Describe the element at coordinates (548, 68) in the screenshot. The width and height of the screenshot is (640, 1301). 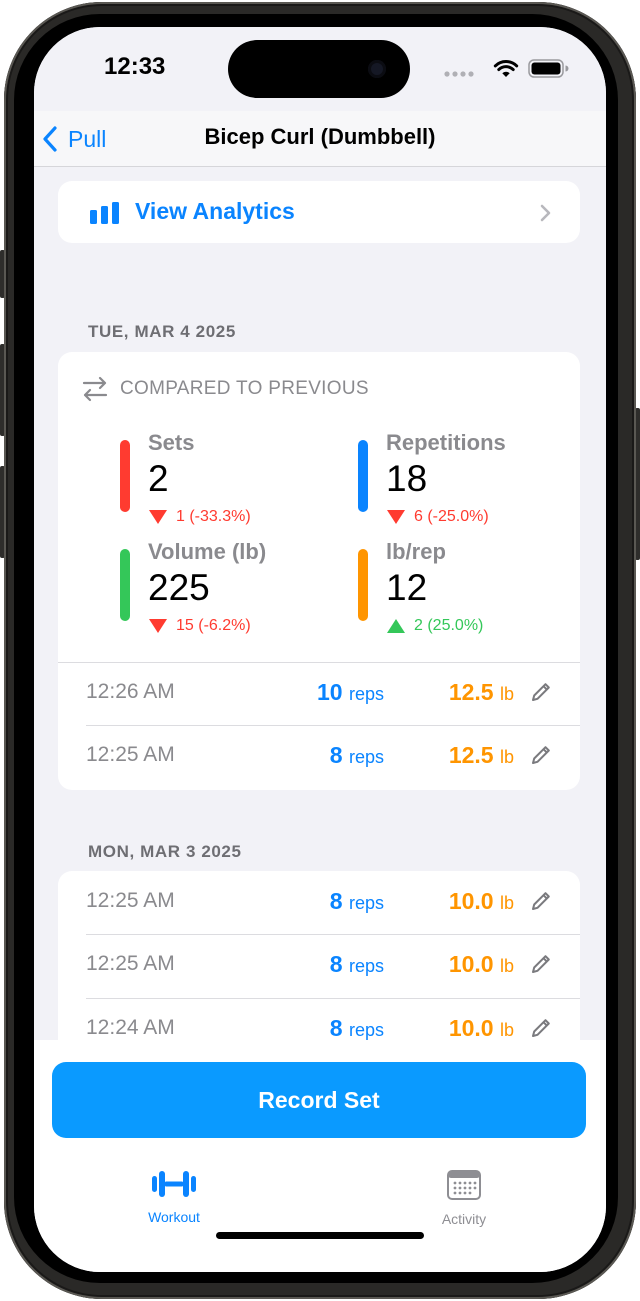
I see `battery-icon` at that location.